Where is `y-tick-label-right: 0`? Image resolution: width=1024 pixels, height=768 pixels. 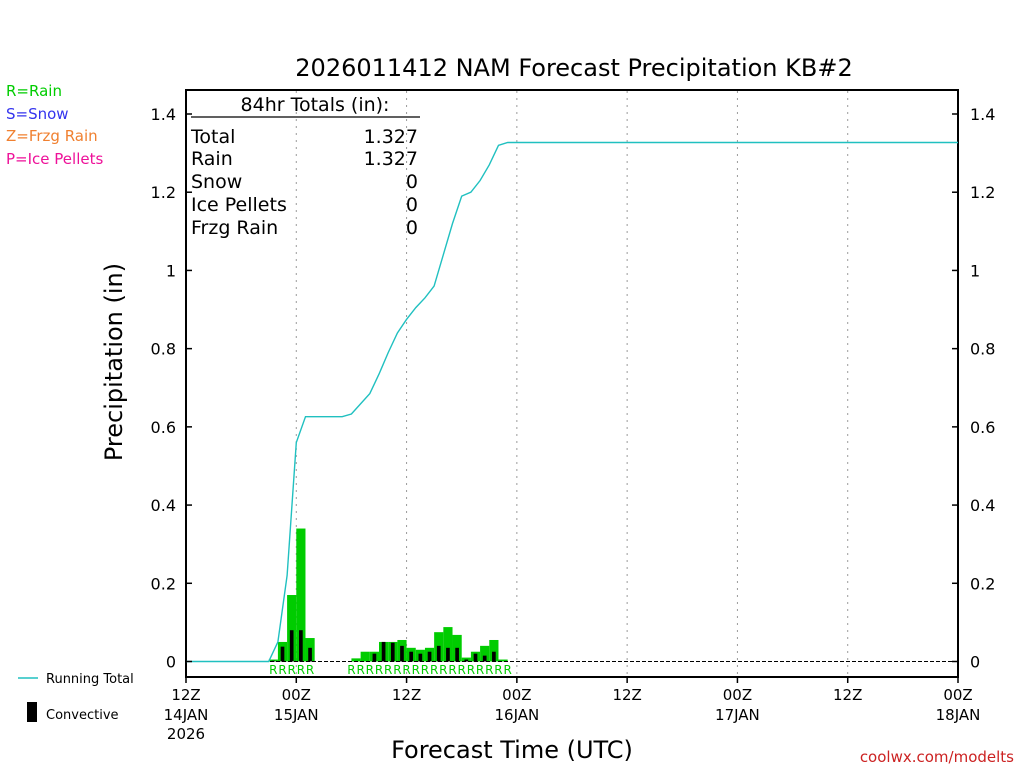 y-tick-label-right: 0 is located at coordinates (975, 662).